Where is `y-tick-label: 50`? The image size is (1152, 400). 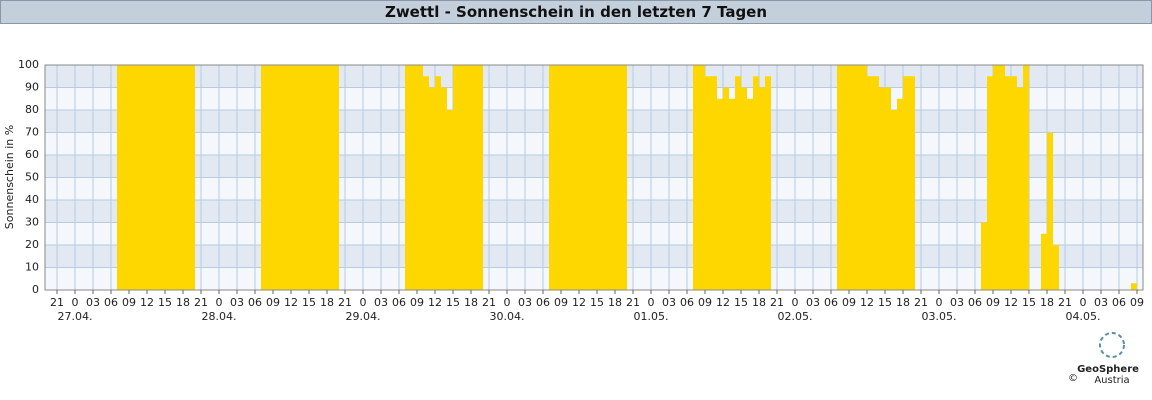
y-tick-label: 50 is located at coordinates (32, 177).